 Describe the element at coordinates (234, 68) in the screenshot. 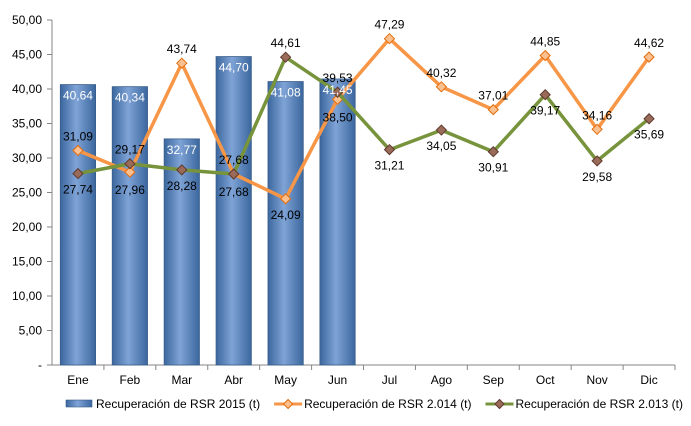

I see `bar-data-label: 44,70` at that location.